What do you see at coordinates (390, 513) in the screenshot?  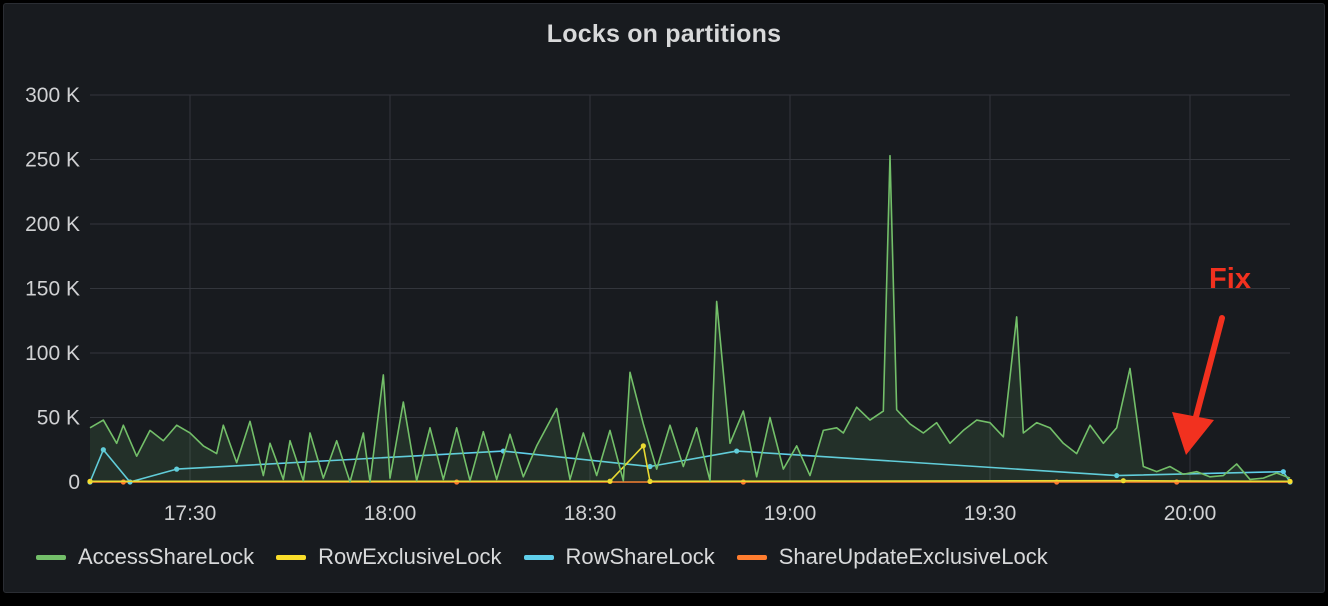 I see `x-tick-label: 18:00` at bounding box center [390, 513].